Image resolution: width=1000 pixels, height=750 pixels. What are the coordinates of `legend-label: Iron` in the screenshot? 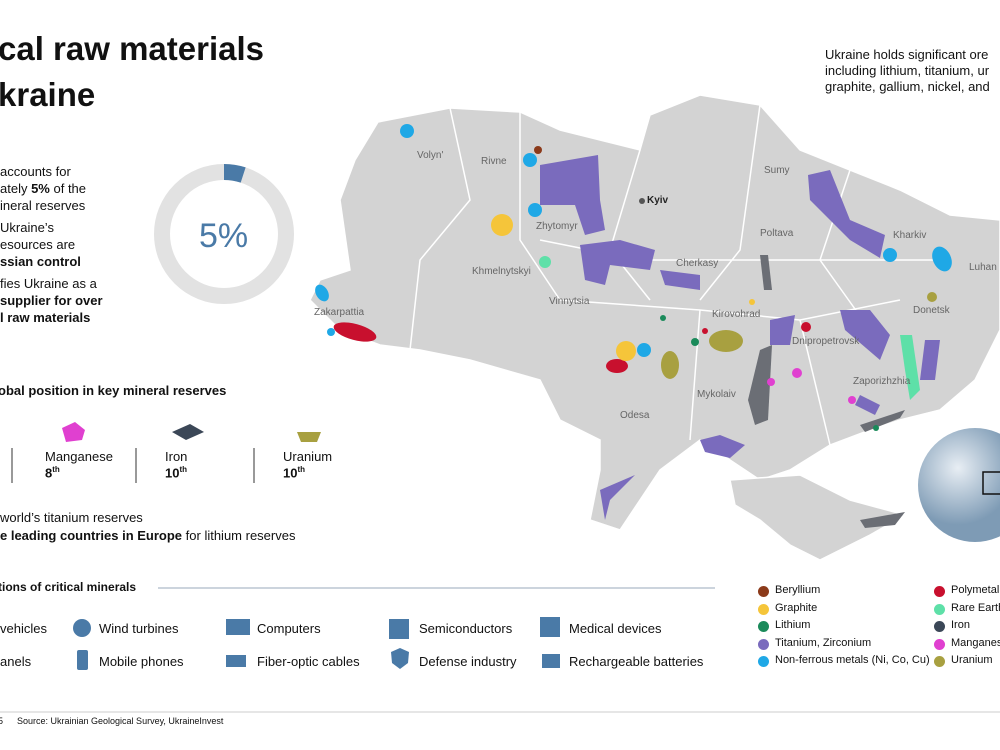 It's located at (960, 625).